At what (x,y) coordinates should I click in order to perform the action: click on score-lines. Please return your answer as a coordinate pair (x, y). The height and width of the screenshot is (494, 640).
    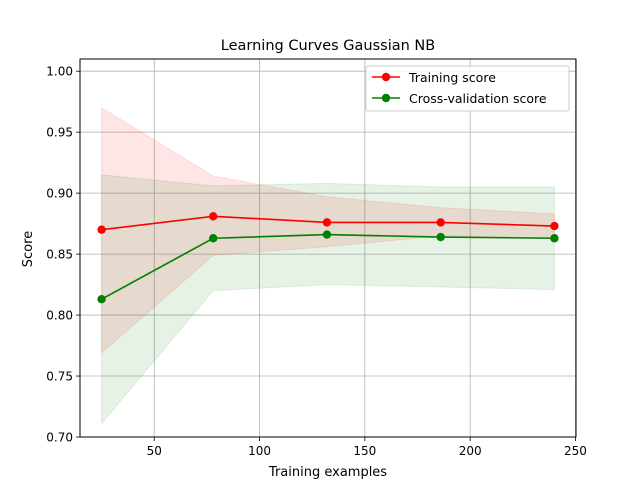
    Looking at the image, I should click on (328, 258).